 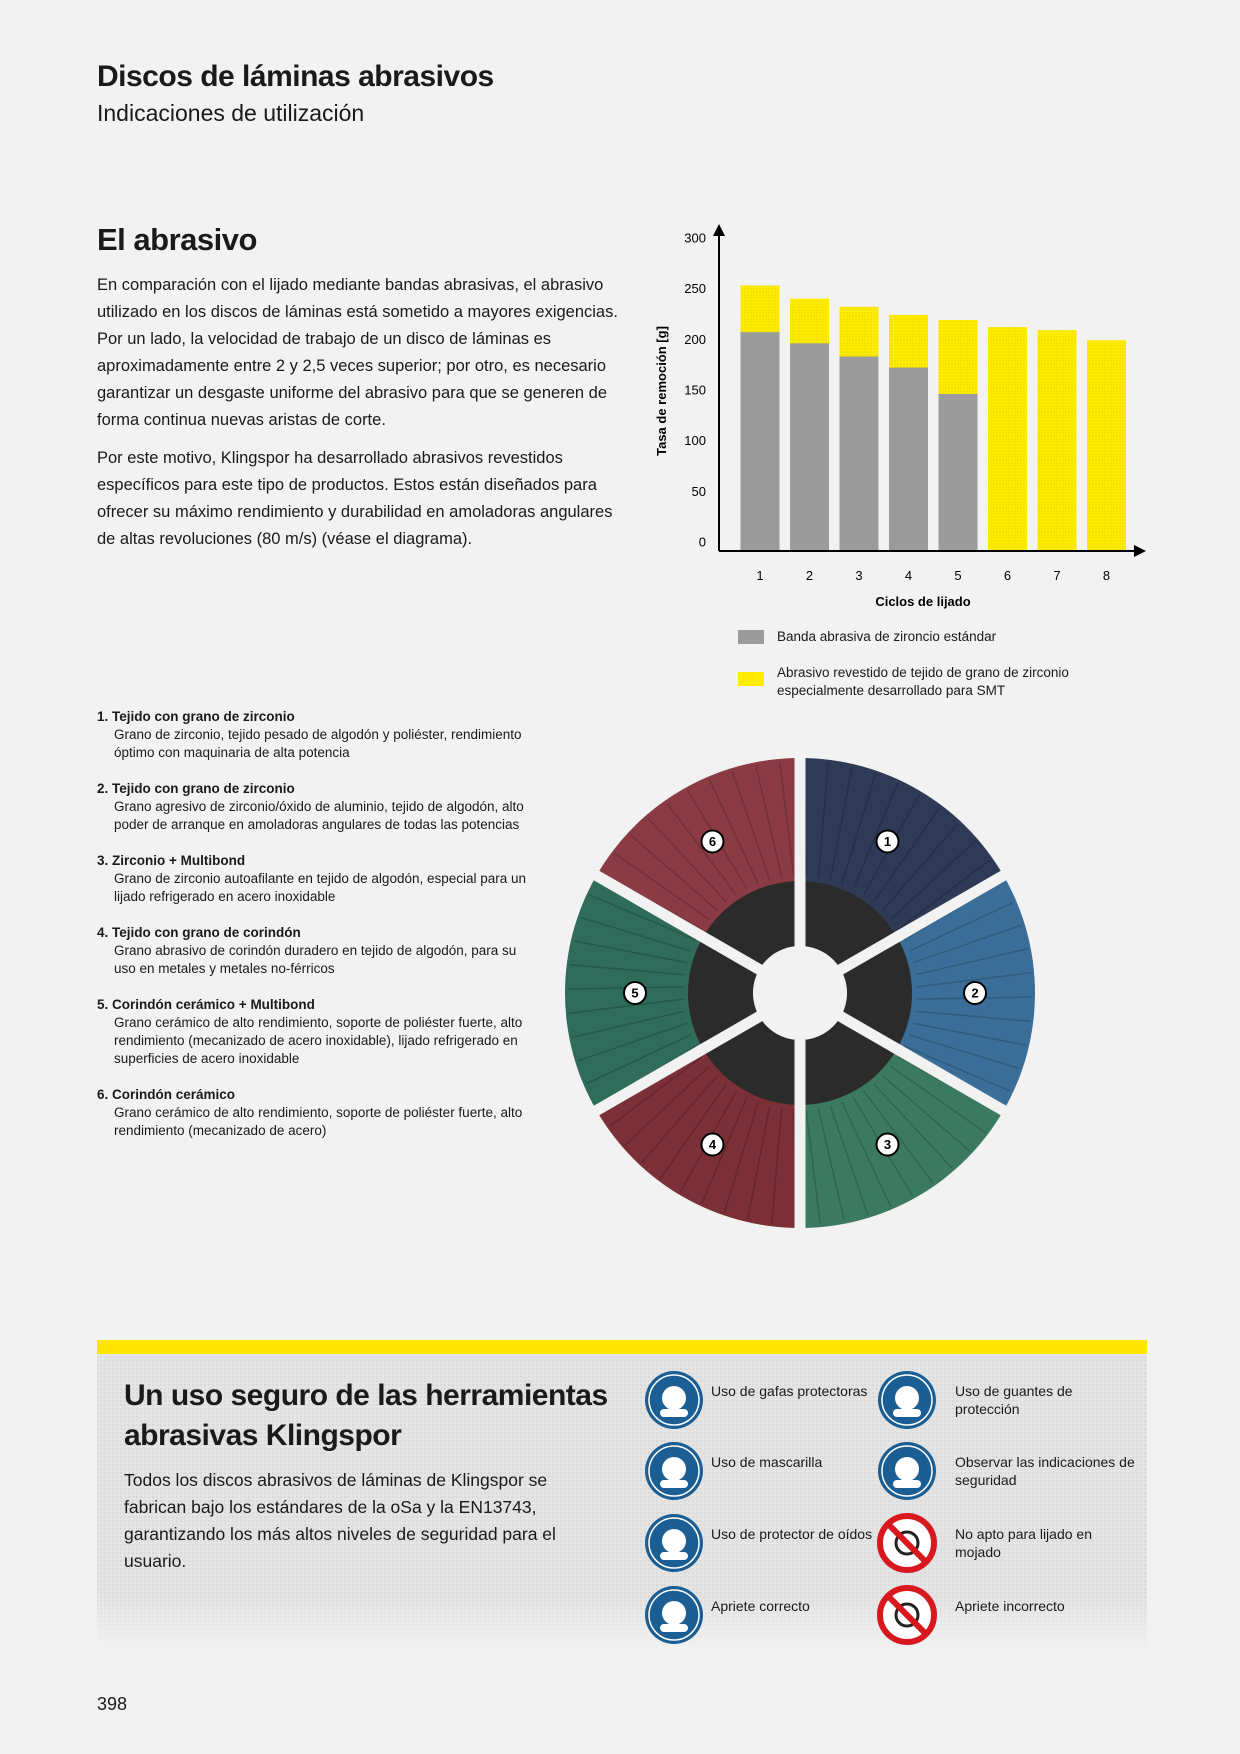 I want to click on icon-label: Apriete correcto, so click(x=760, y=1606).